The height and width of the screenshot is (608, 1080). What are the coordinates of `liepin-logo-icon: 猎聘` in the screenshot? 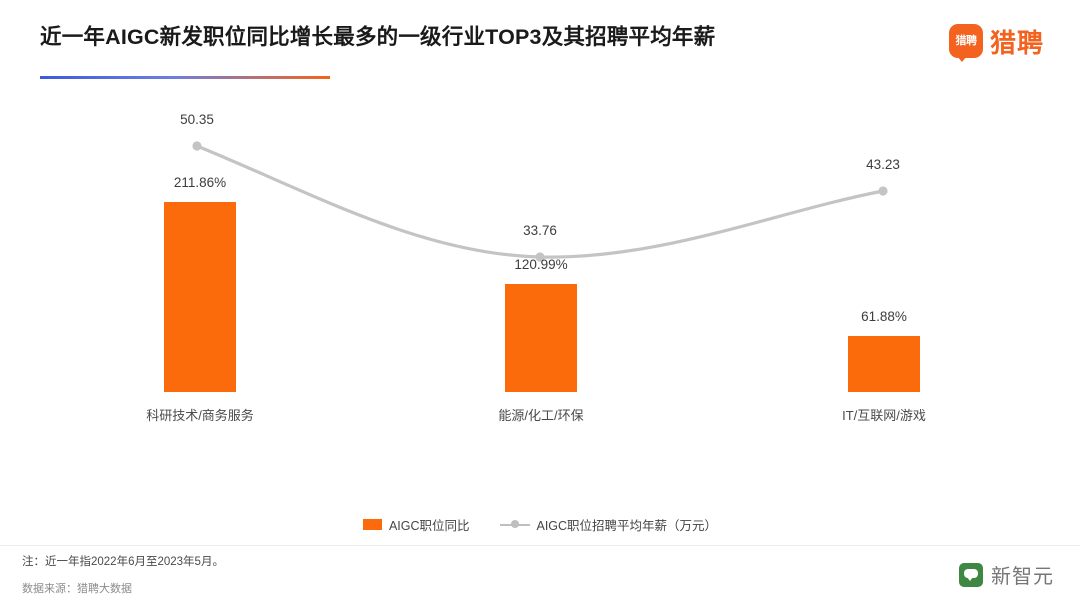 It's located at (965, 43).